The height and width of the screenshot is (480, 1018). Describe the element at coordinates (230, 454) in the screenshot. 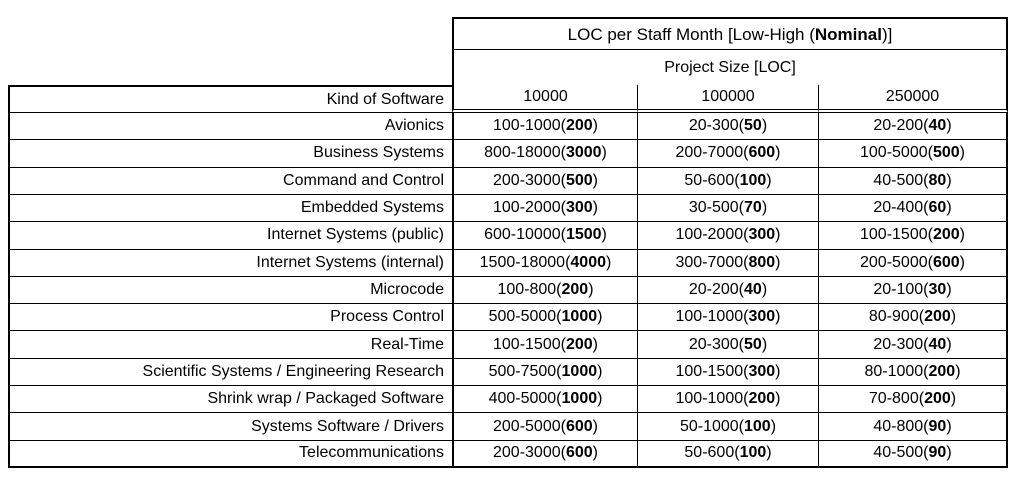

I see `row-label-telecommunications: Telecommunications` at that location.